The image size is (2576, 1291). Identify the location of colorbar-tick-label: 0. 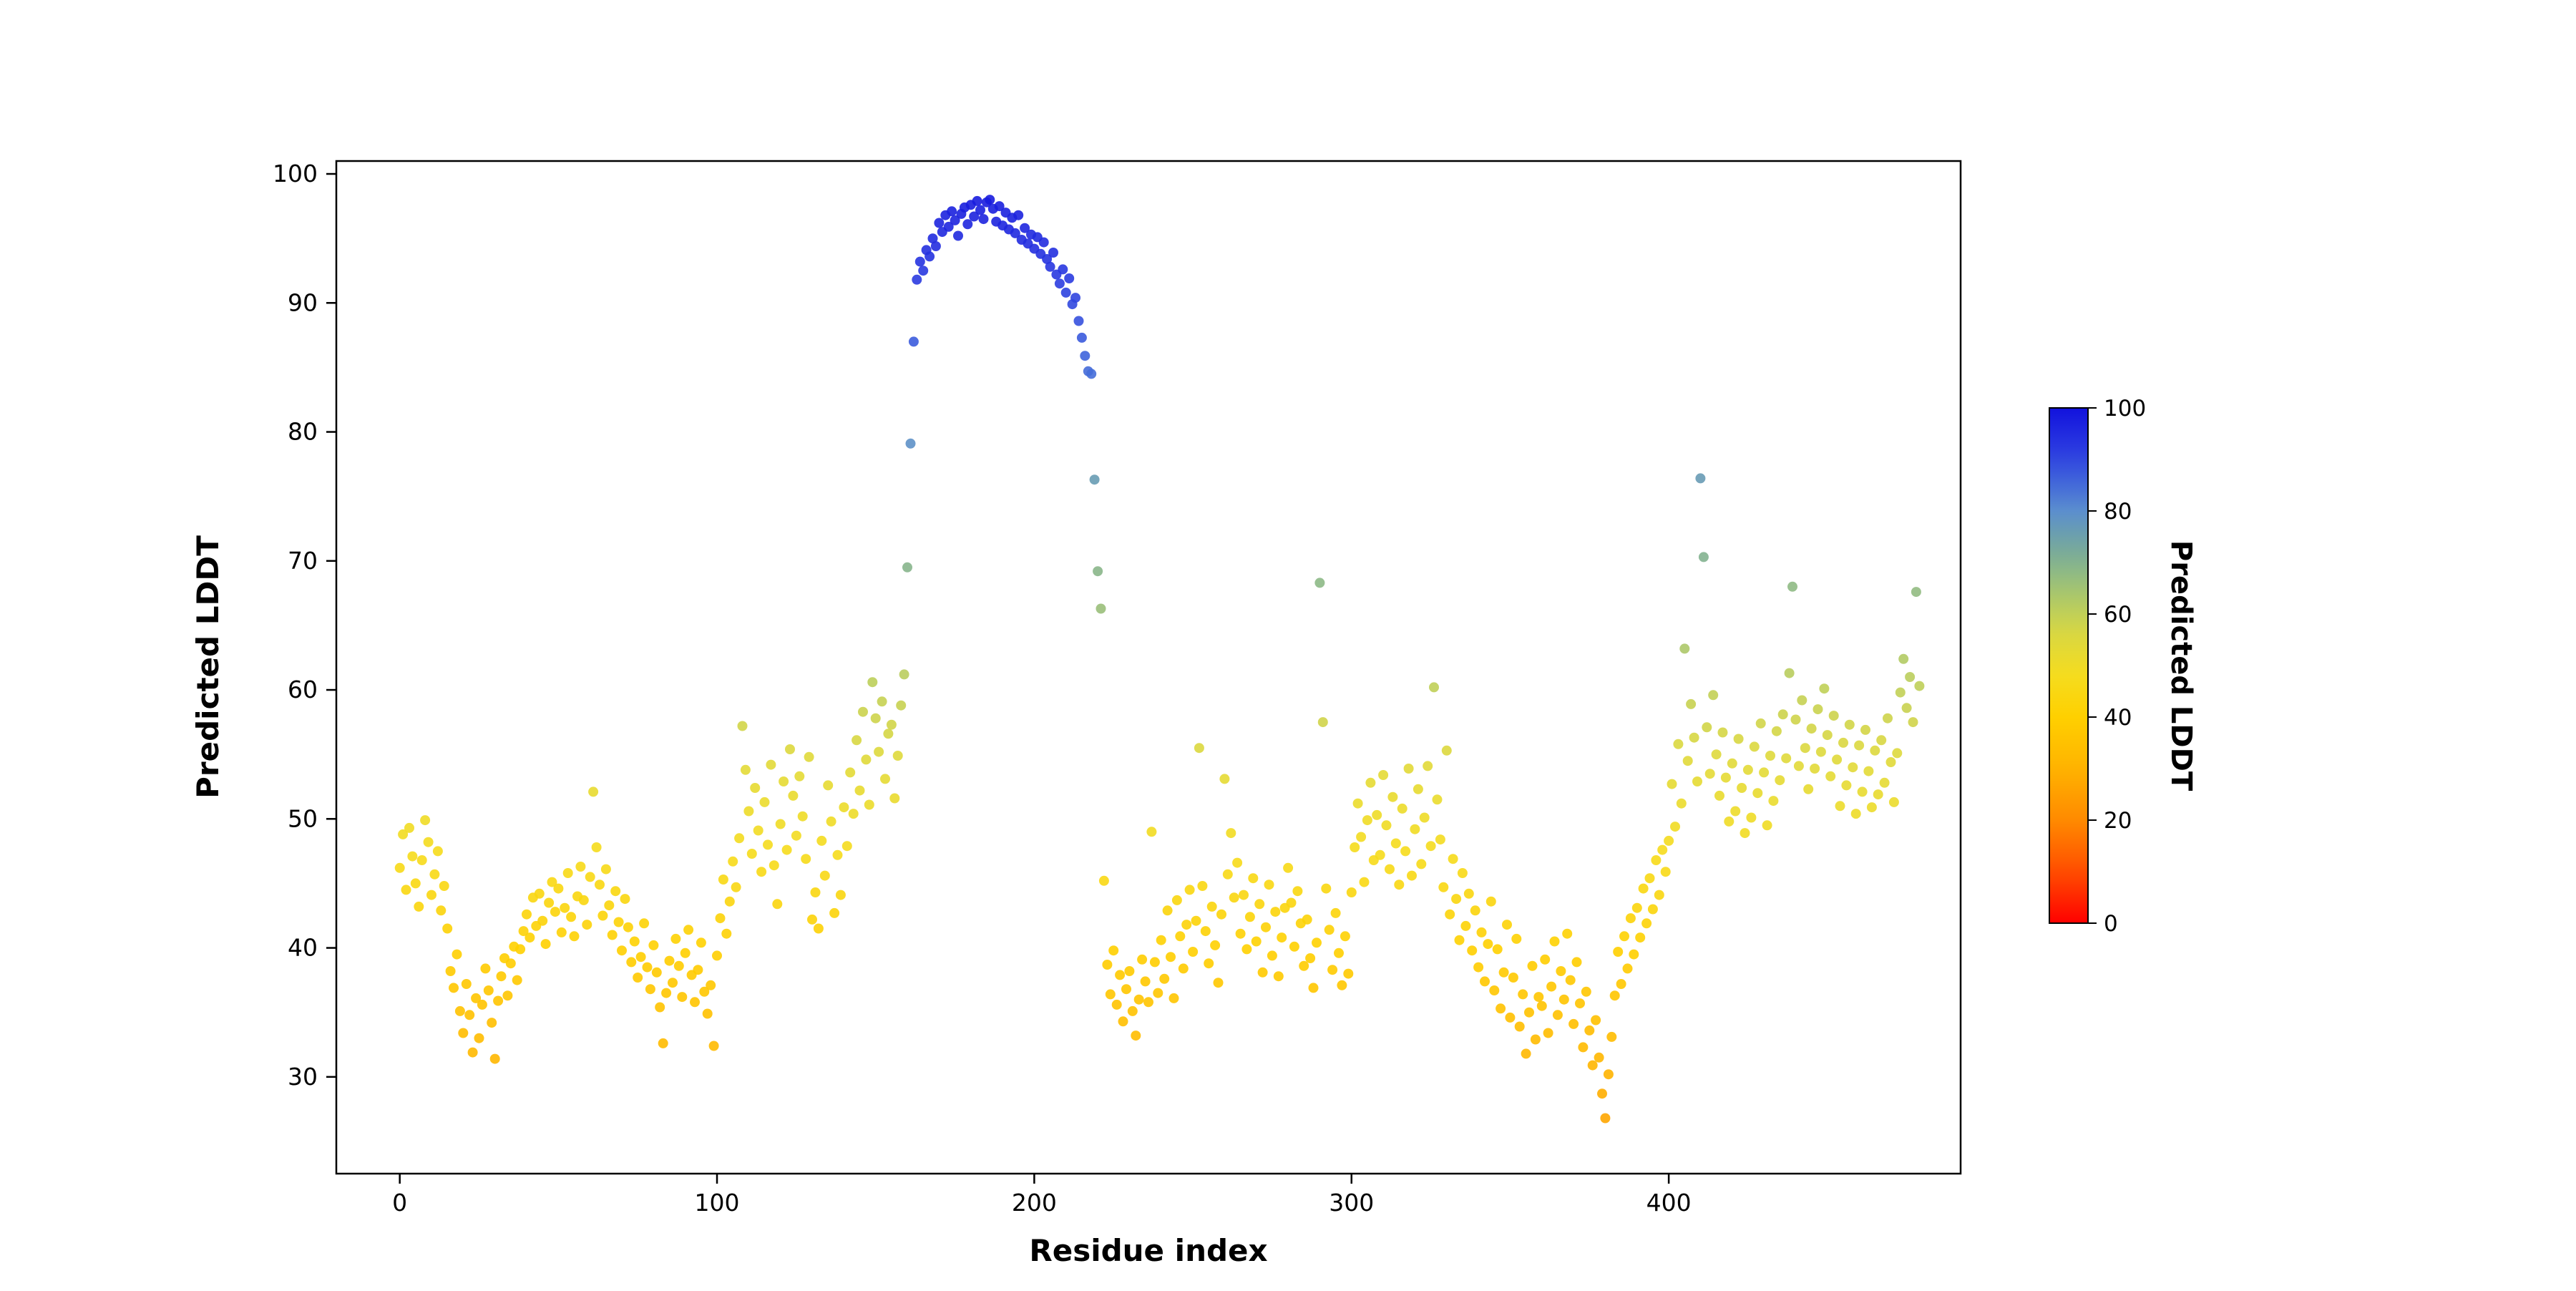
(2111, 924).